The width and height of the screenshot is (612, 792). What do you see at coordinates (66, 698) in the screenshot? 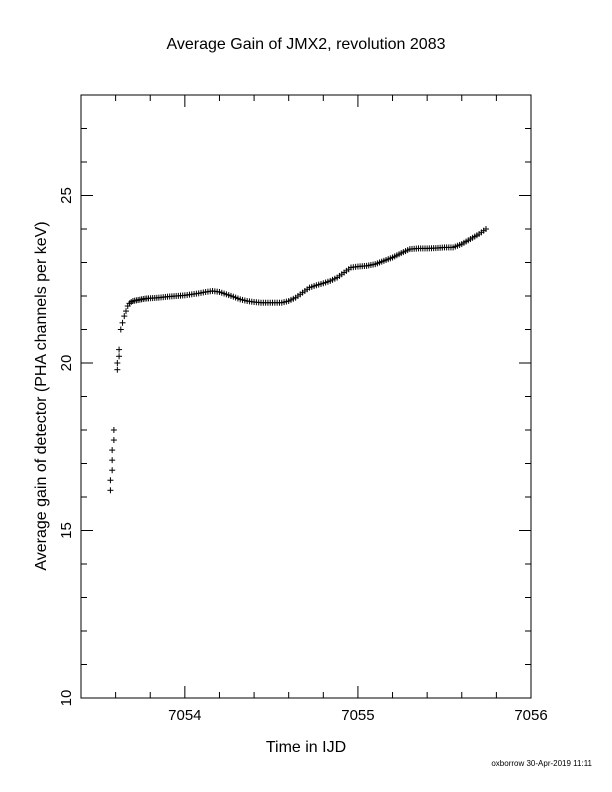
I see `y-tick-label: 10` at bounding box center [66, 698].